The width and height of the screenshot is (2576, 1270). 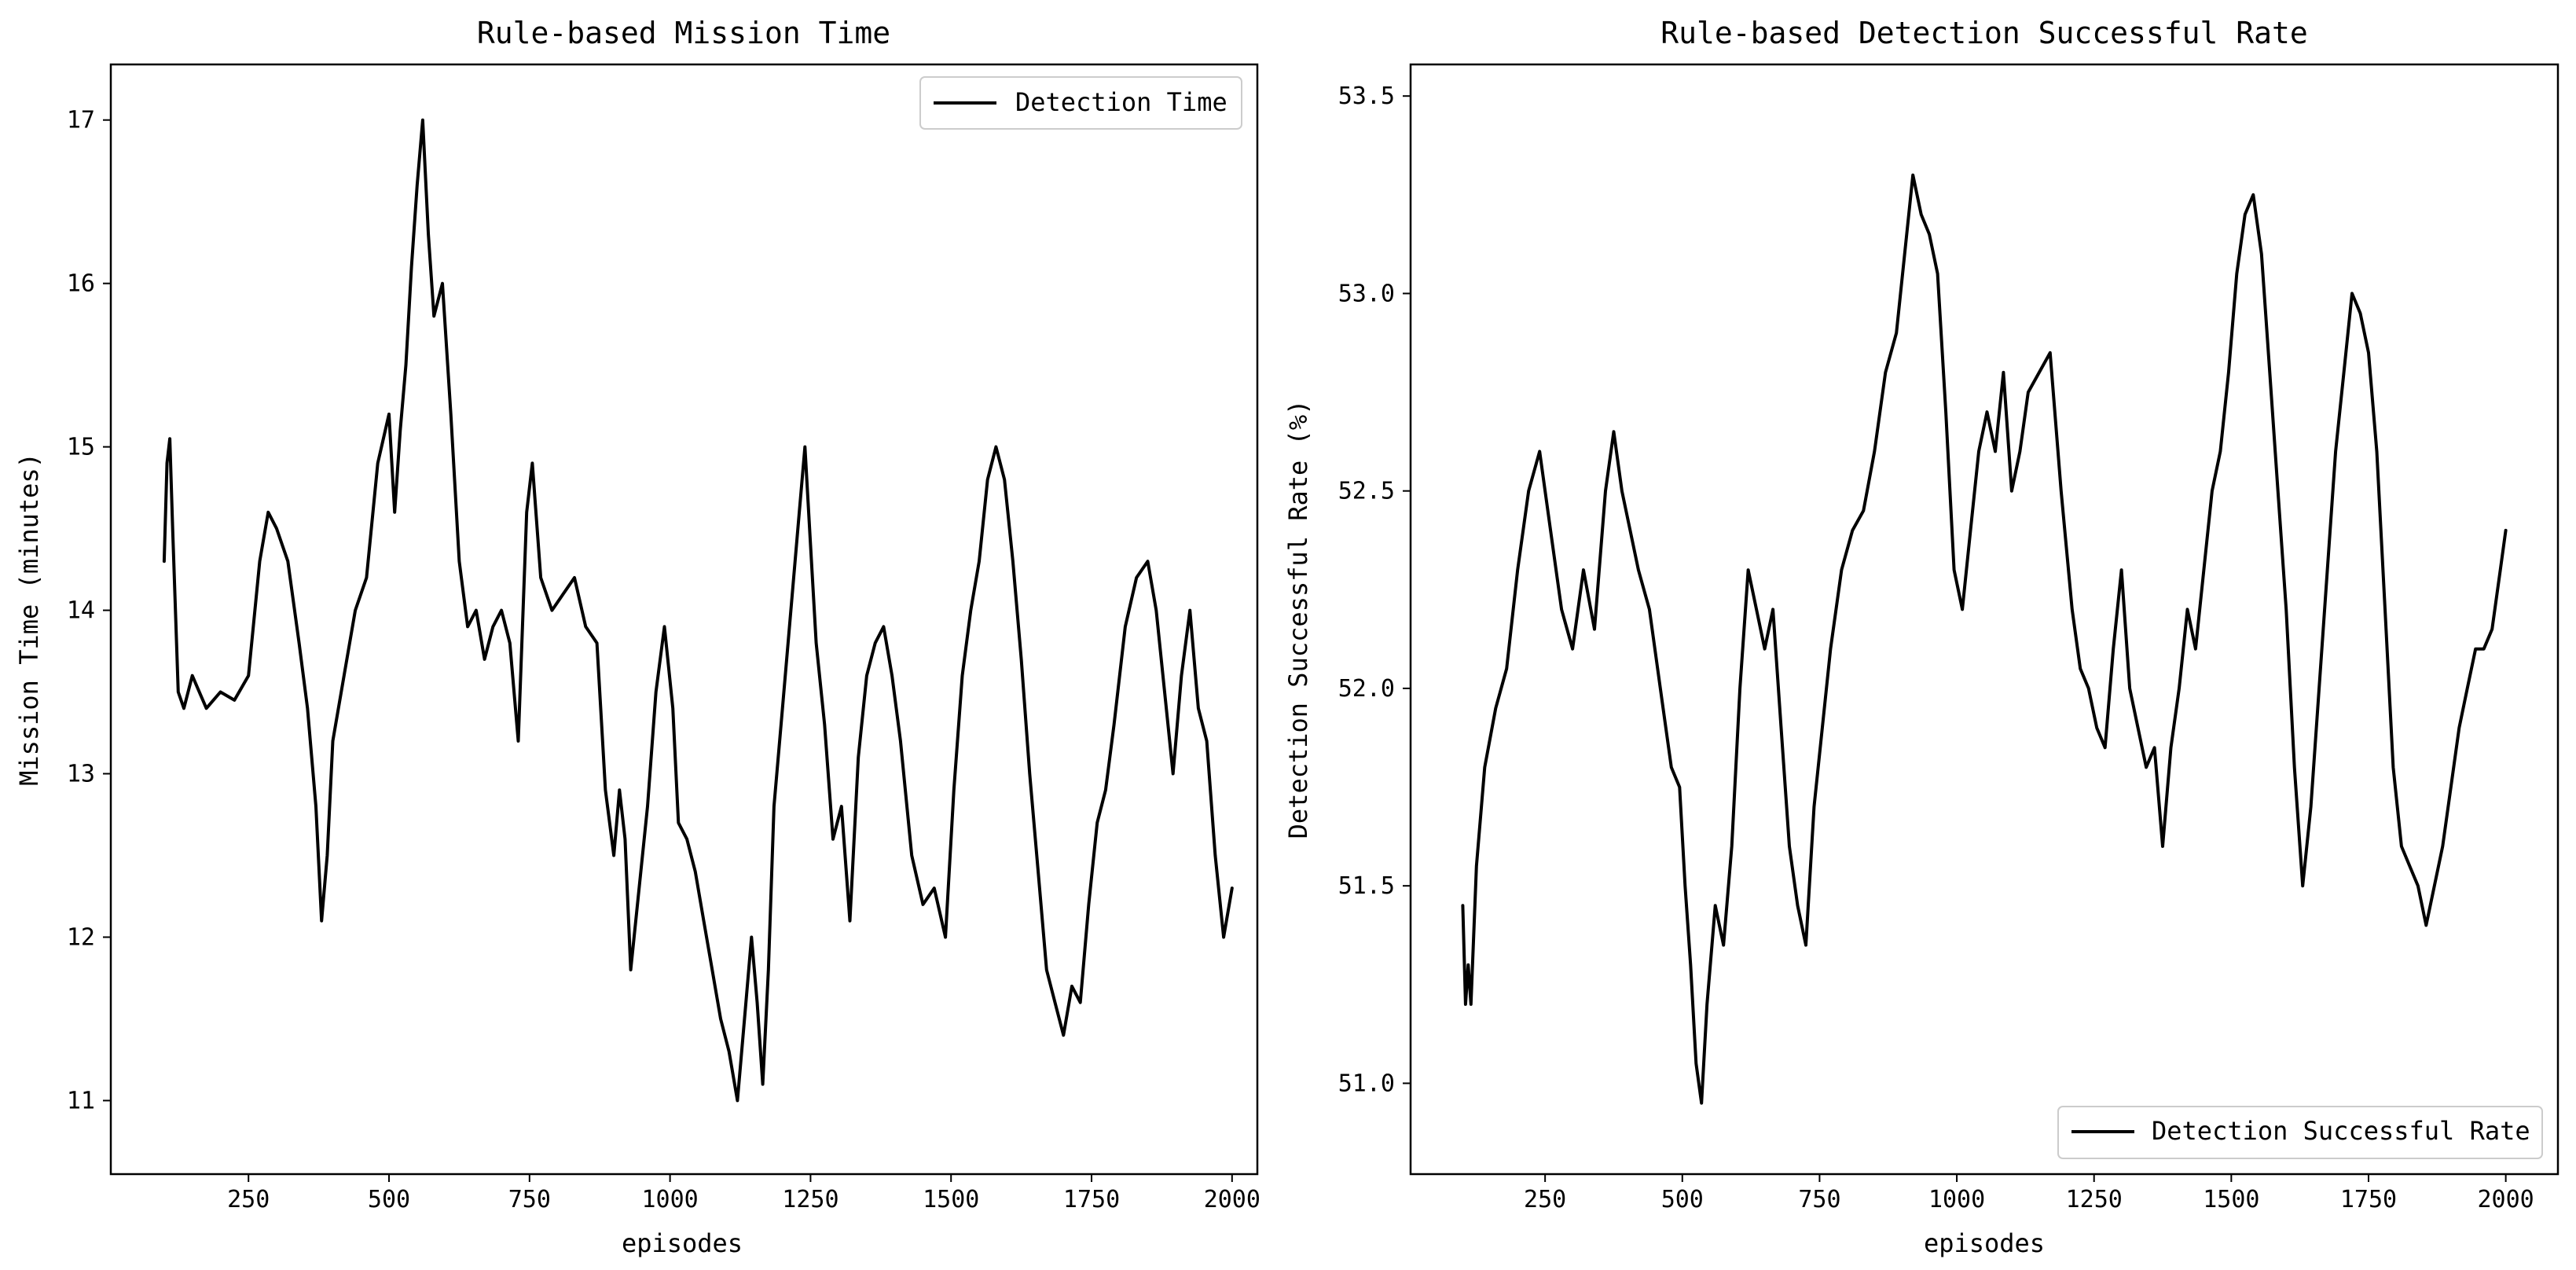 What do you see at coordinates (1366, 491) in the screenshot?
I see `detection-rate-ytick-label: 52.5` at bounding box center [1366, 491].